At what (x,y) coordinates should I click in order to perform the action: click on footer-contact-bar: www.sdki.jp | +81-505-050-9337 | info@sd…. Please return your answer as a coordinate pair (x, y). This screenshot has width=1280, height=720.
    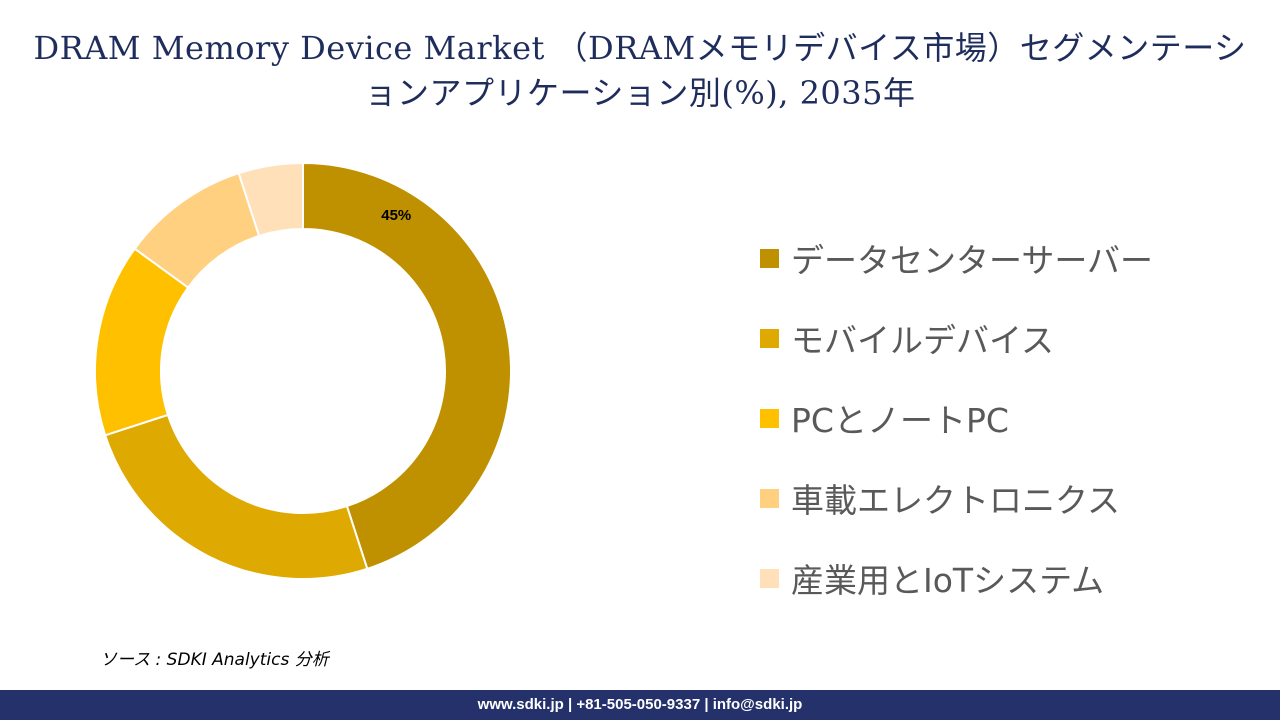
    Looking at the image, I should click on (640, 705).